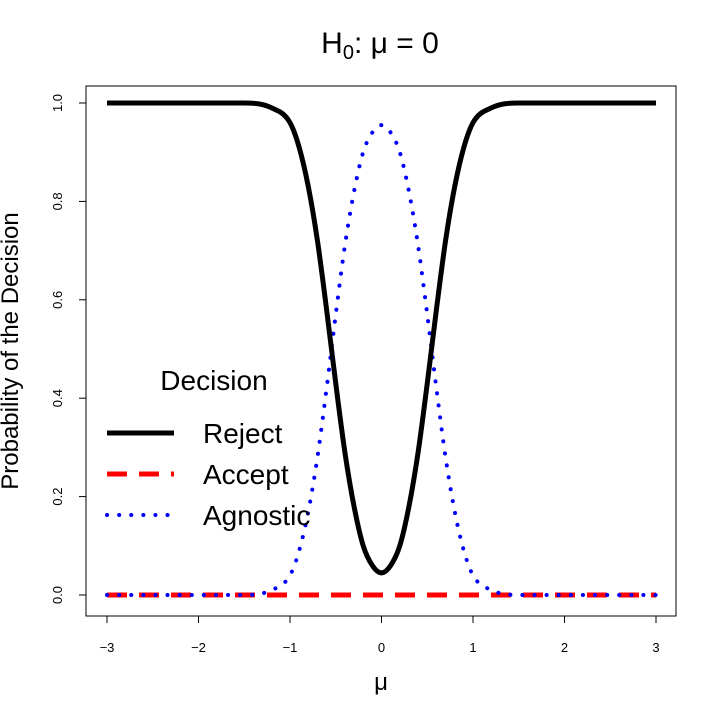 The width and height of the screenshot is (720, 720). I want to click on y-tick-label: 0.0, so click(57, 595).